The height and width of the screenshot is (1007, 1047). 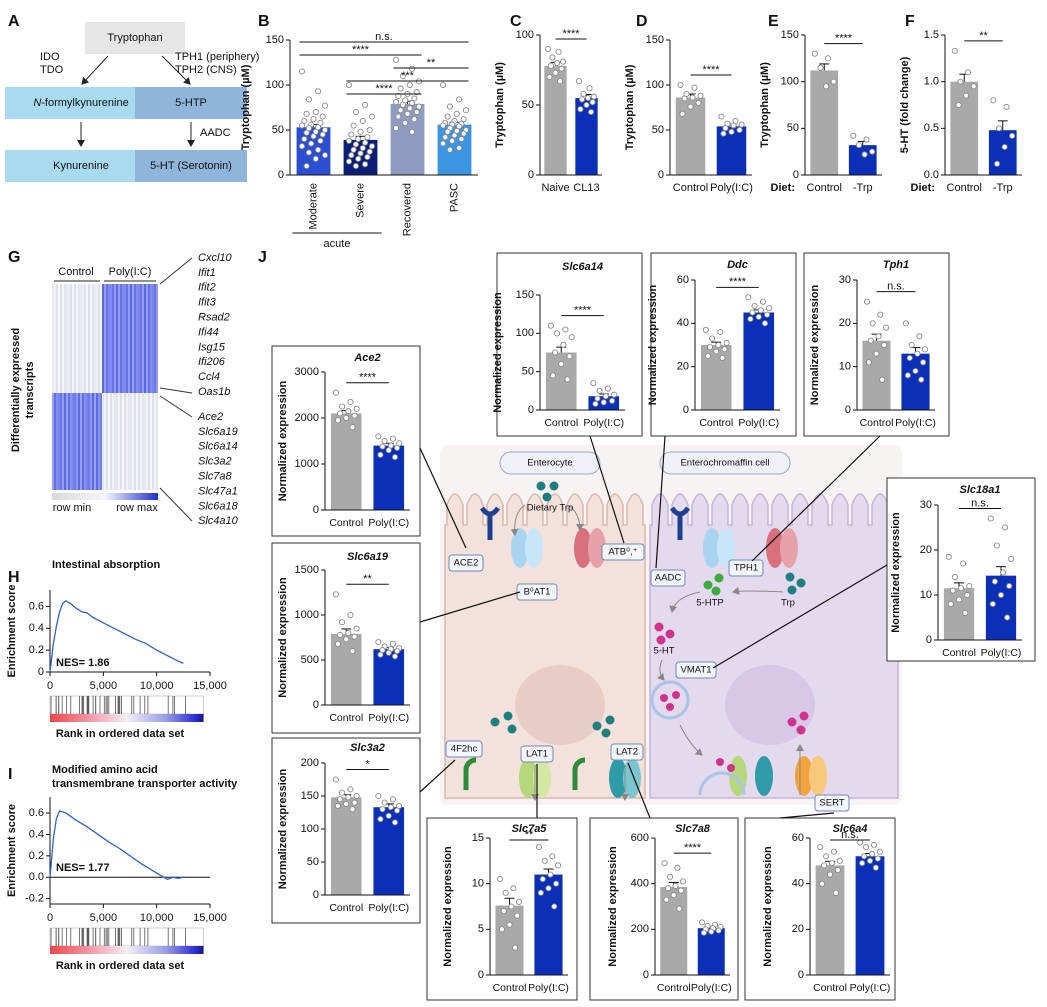 I want to click on y-tick-label: 0.0, so click(x=931, y=175).